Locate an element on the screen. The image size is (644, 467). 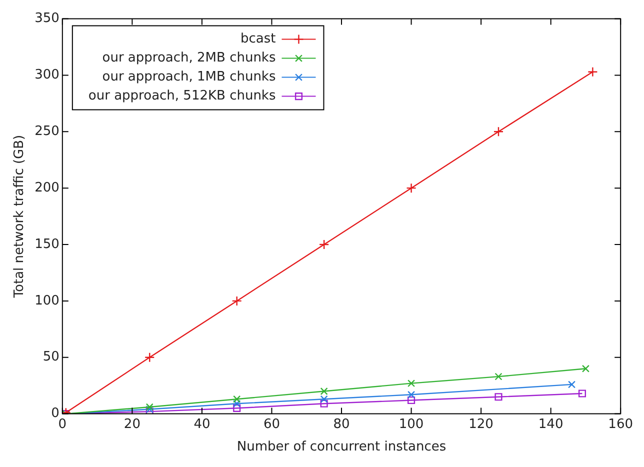
y-axis-title: Total network traffic (GB) is located at coordinates (20, 216).